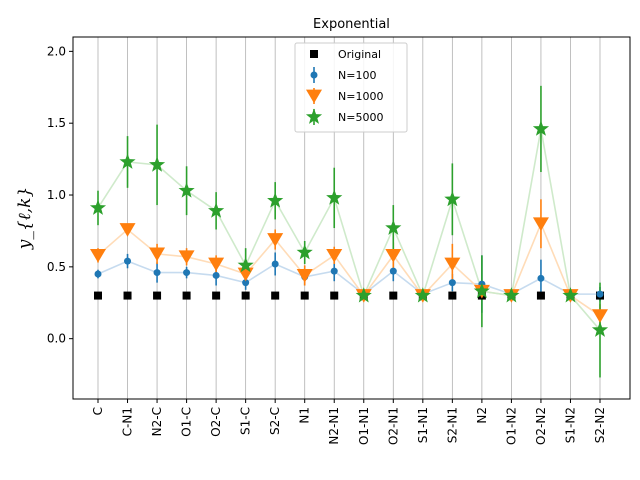 The width and height of the screenshot is (640, 480). I want to click on y-tick-label: 1.5, so click(56, 123).